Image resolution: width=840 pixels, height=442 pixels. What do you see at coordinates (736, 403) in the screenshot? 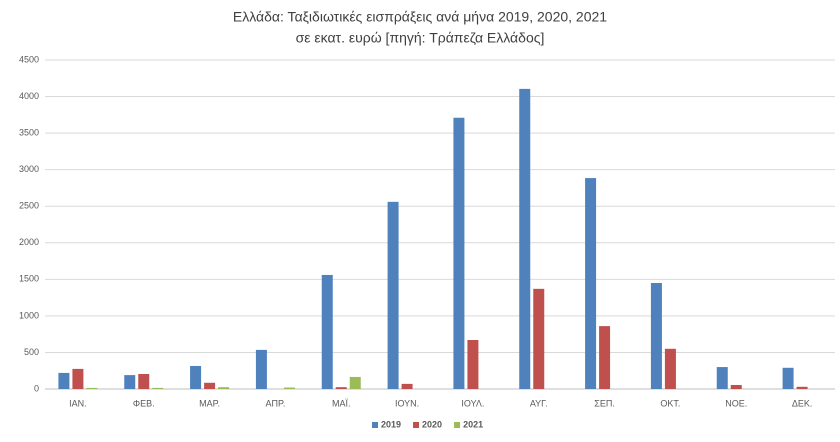
I see `x-tick-label: ΝΟΕ.` at bounding box center [736, 403].